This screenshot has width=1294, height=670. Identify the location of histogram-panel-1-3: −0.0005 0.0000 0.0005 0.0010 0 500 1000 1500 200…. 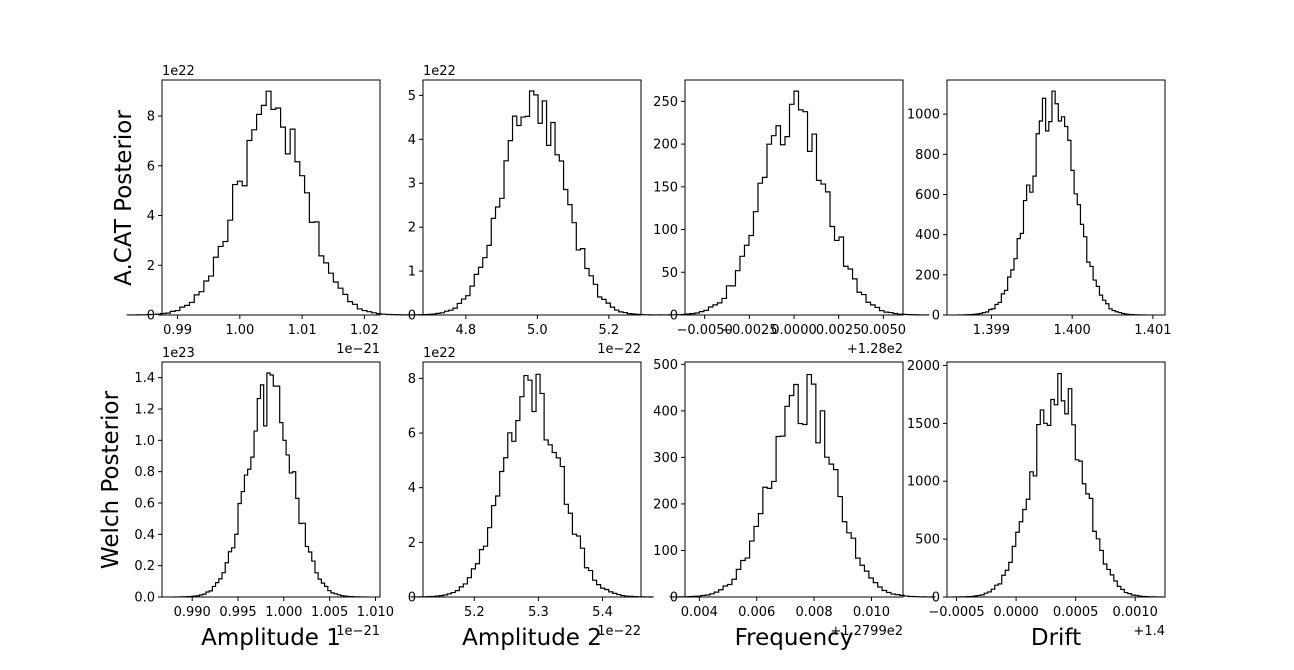
(1036, 505).